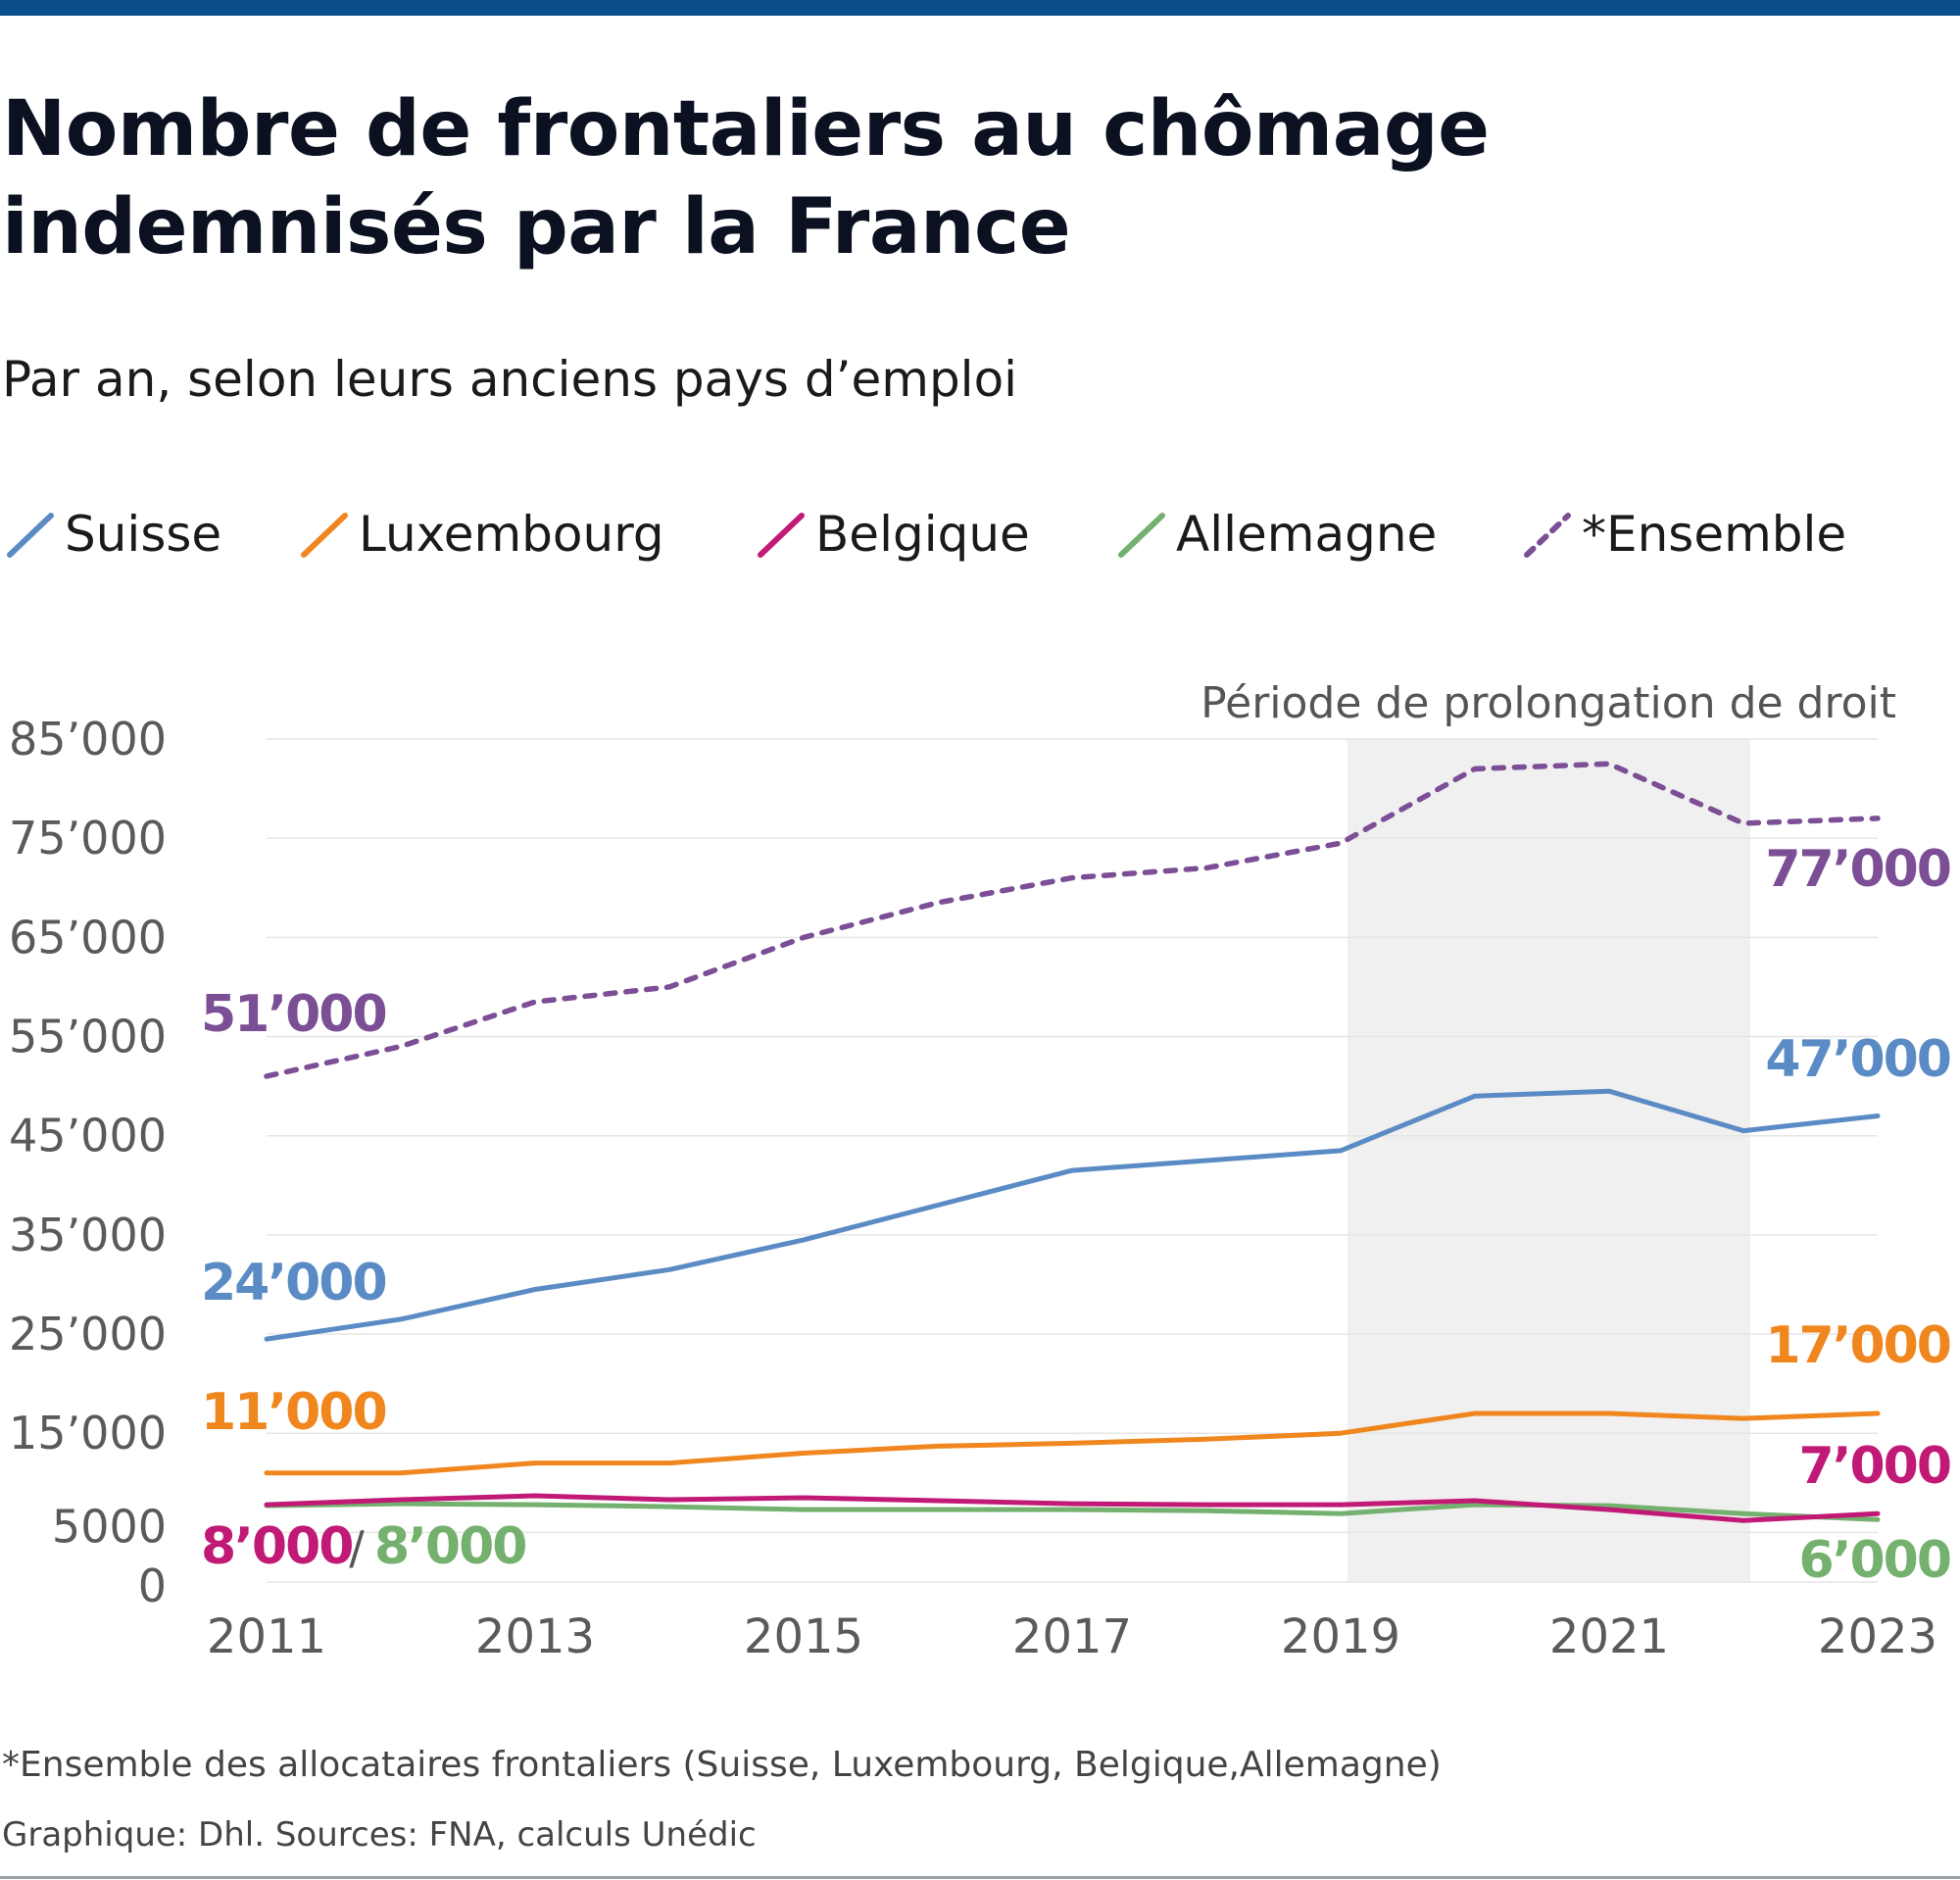 The width and height of the screenshot is (1960, 1880). What do you see at coordinates (88, 937) in the screenshot?
I see `y-tick-label: 65’000` at bounding box center [88, 937].